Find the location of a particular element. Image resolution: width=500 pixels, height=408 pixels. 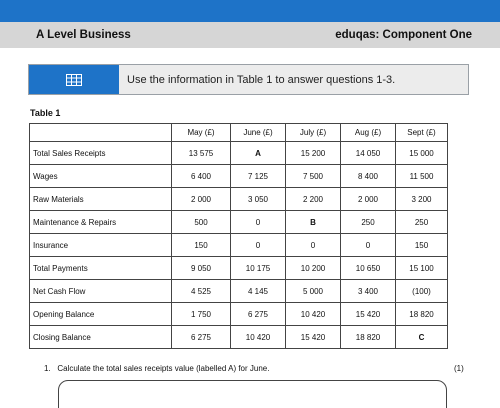

table-cell: 3 200 is located at coordinates (421, 199).